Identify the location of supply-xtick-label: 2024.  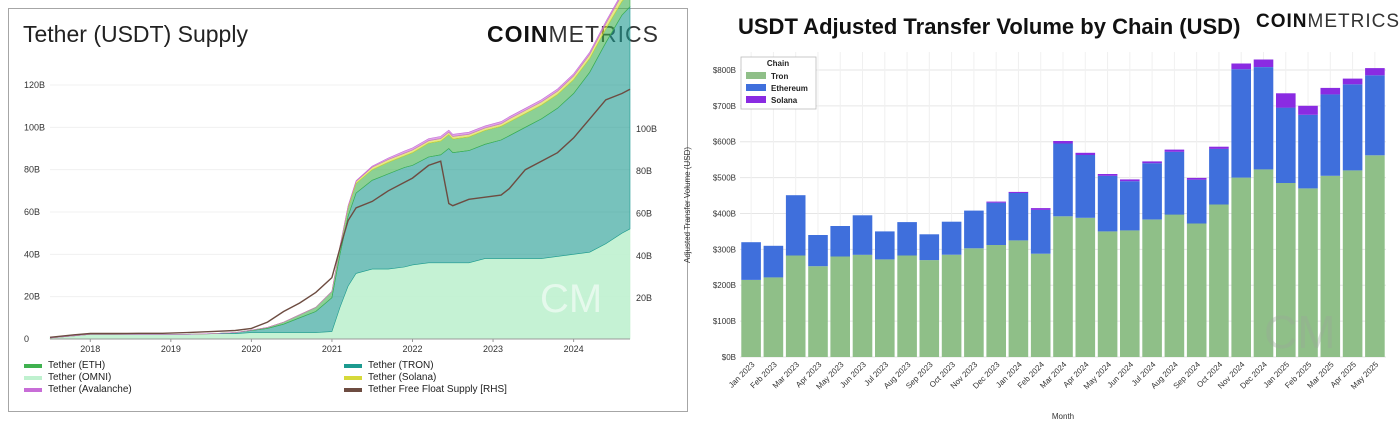
(574, 349).